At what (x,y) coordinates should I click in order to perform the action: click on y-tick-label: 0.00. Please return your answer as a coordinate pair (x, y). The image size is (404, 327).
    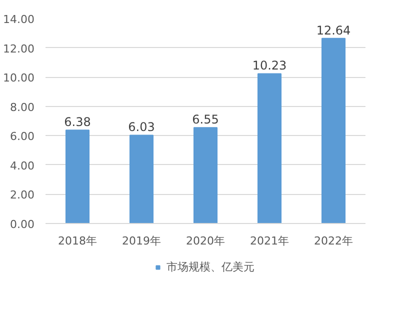
    Looking at the image, I should click on (22, 224).